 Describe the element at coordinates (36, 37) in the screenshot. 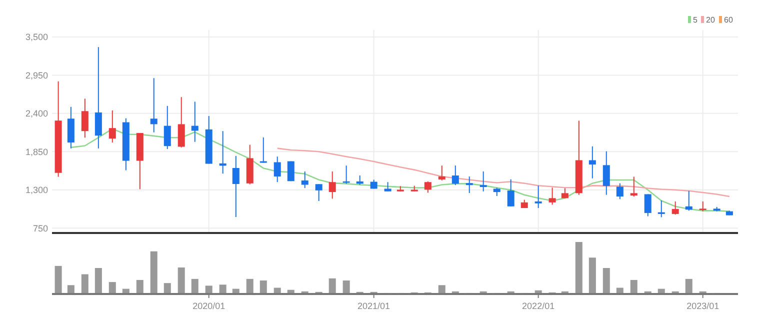

I see `y-tick-label: 3,500` at that location.